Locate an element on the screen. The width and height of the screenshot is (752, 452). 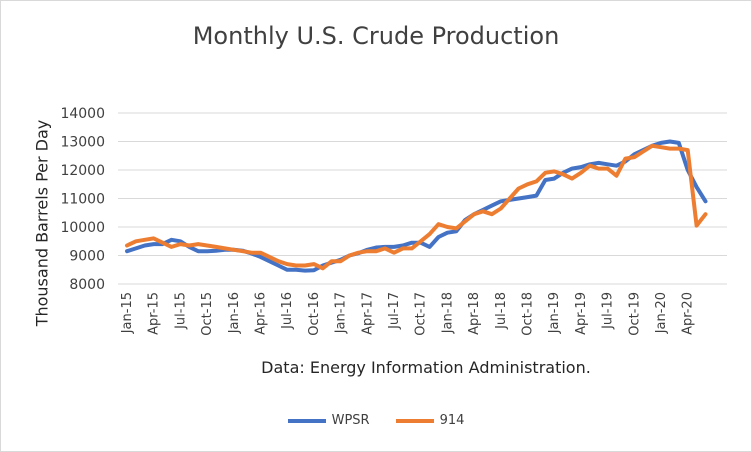
x-tick-label: Apr-15 is located at coordinates (154, 313).